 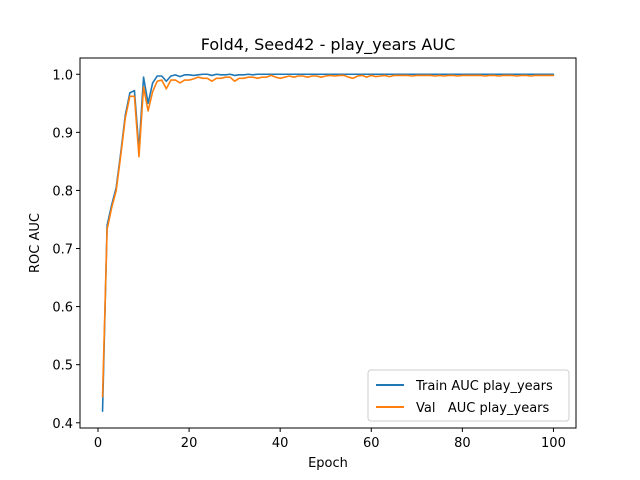 I want to click on y-tick-label: 1.0, so click(x=62, y=75).